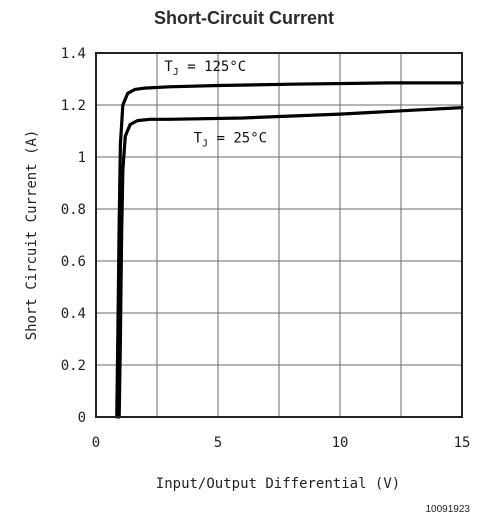  Describe the element at coordinates (73, 366) in the screenshot. I see `y-tick-label: 0.2` at that location.